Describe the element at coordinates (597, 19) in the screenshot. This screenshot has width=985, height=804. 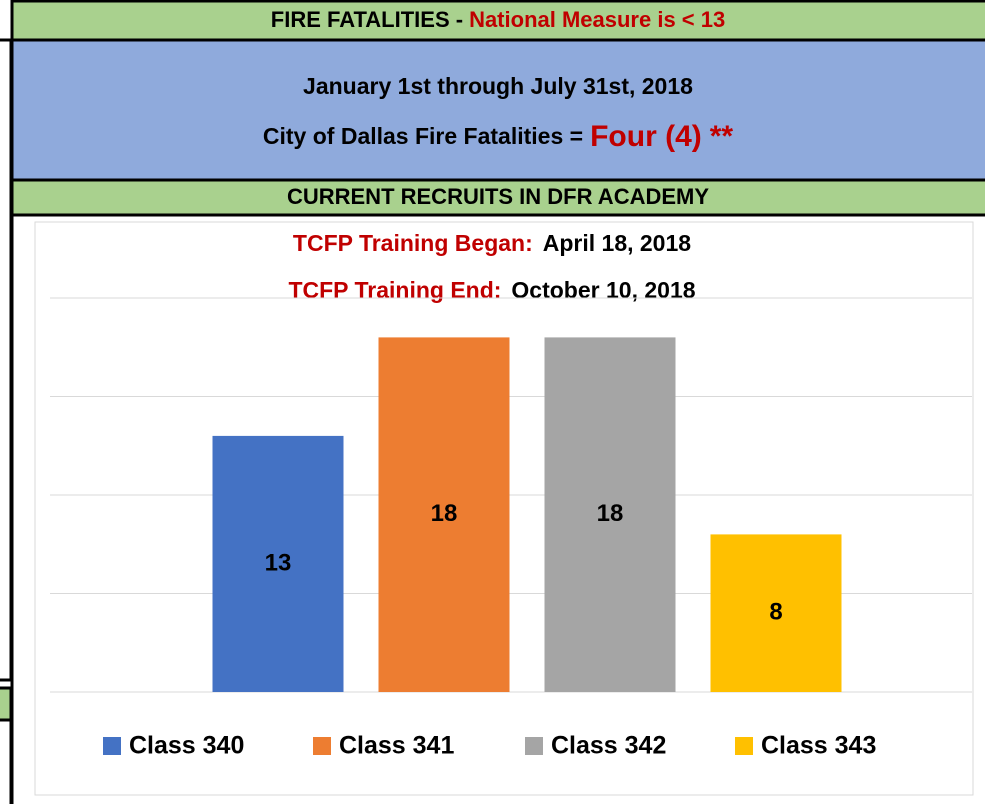
I see `title-highlight: National Measure is < 13` at that location.